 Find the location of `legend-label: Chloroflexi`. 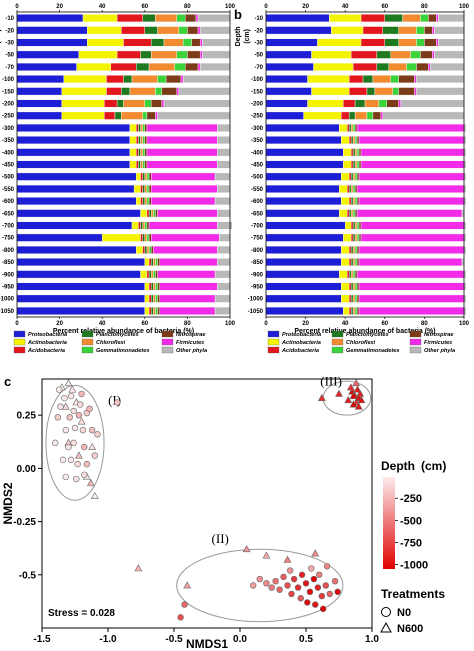

legend-label: Chloroflexi is located at coordinates (361, 343).